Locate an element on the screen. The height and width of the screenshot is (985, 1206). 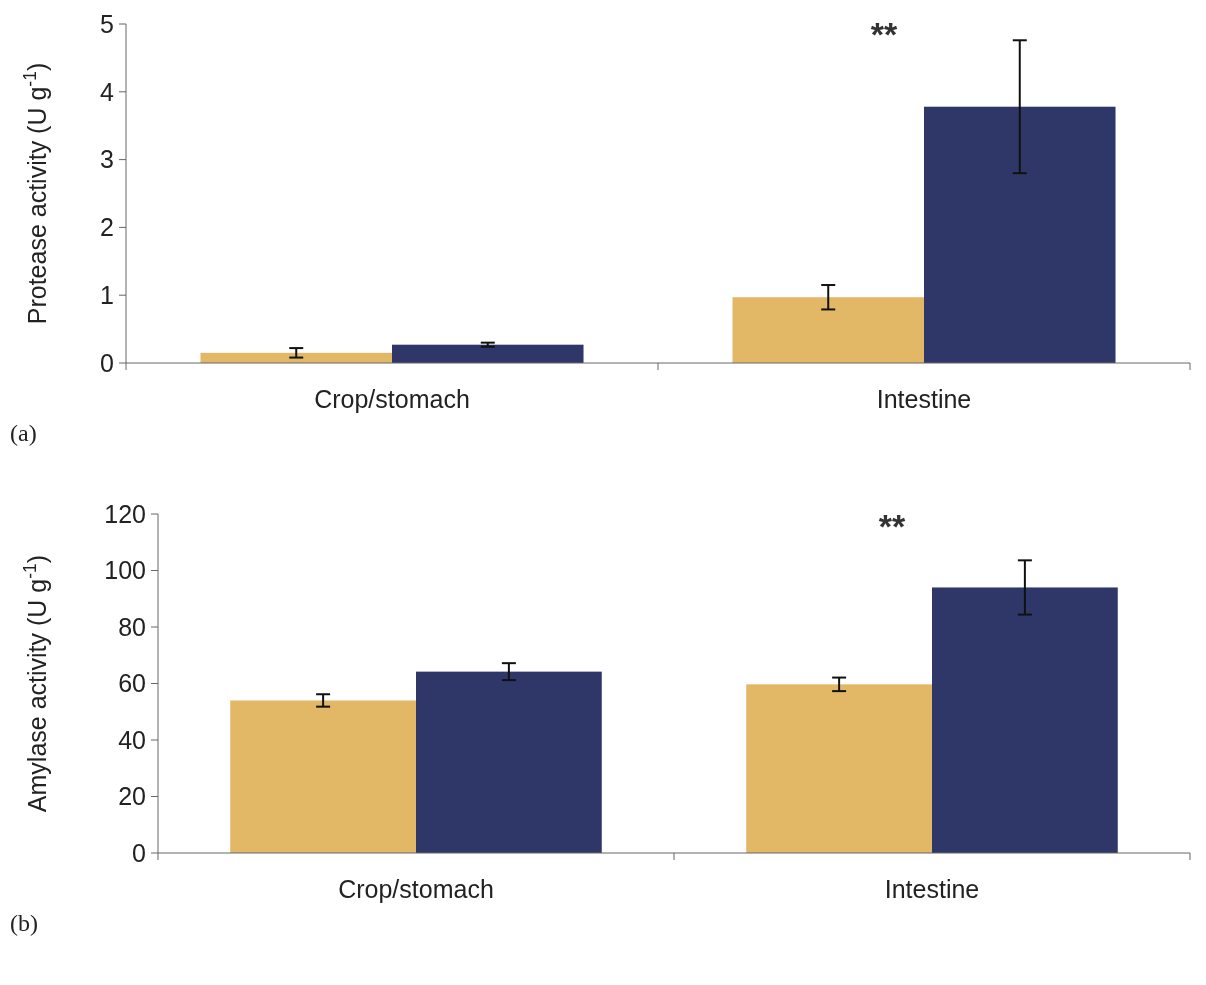
y-tick-label: 100 is located at coordinates (125, 570).